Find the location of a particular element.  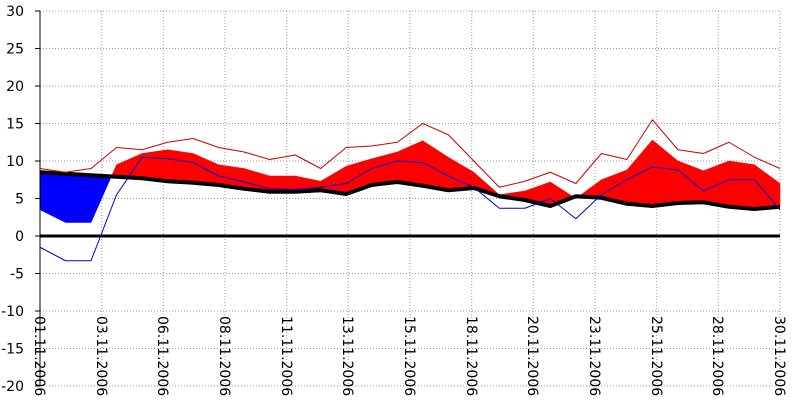

y-tick-label: -20 is located at coordinates (12, 387).